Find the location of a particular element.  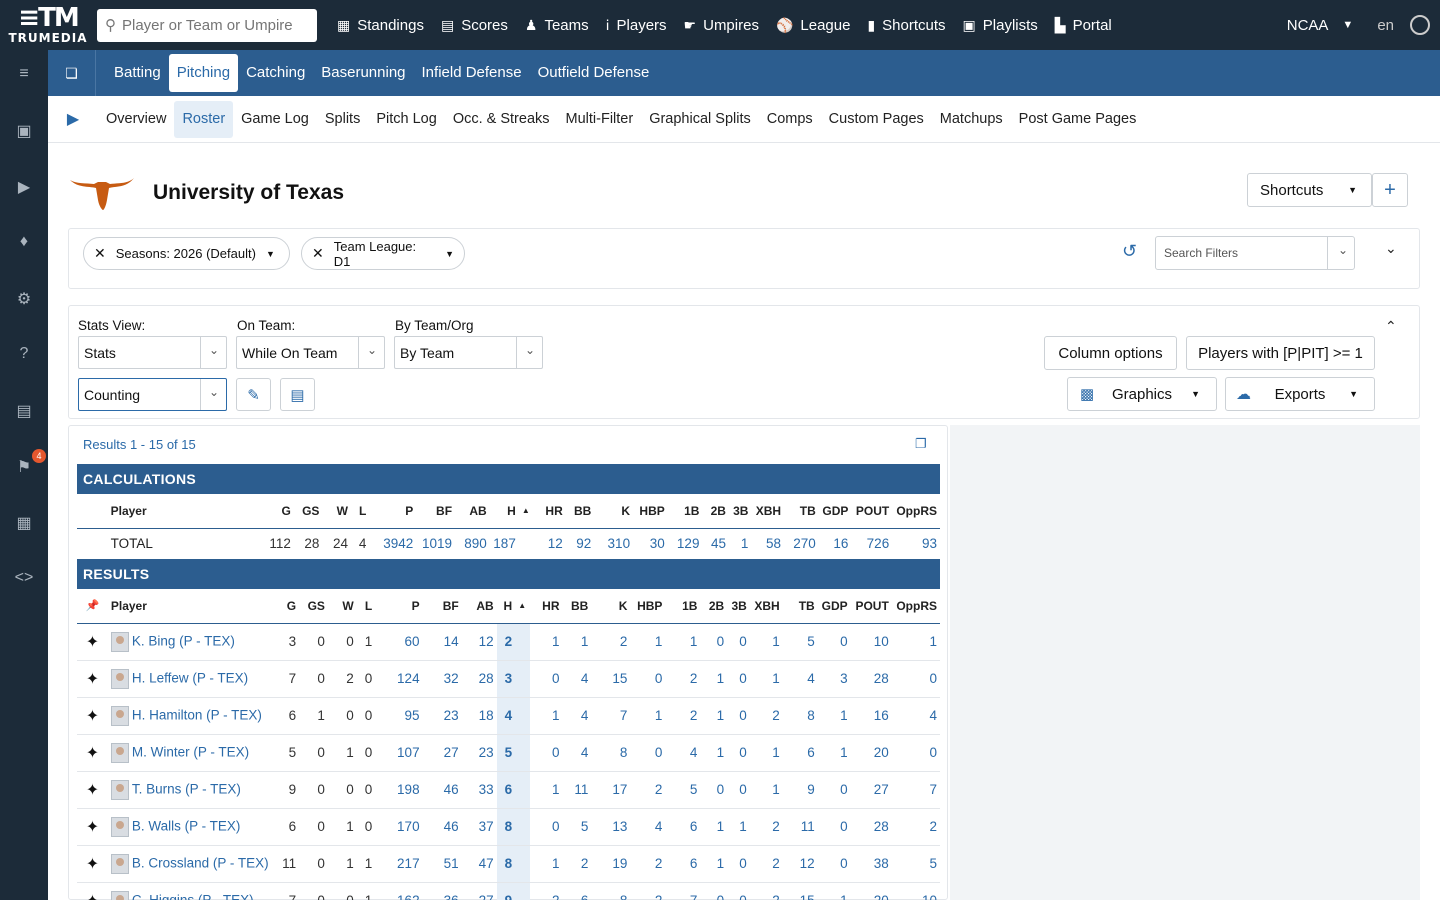

sort-asc-icon: ▲ is located at coordinates (522, 606).